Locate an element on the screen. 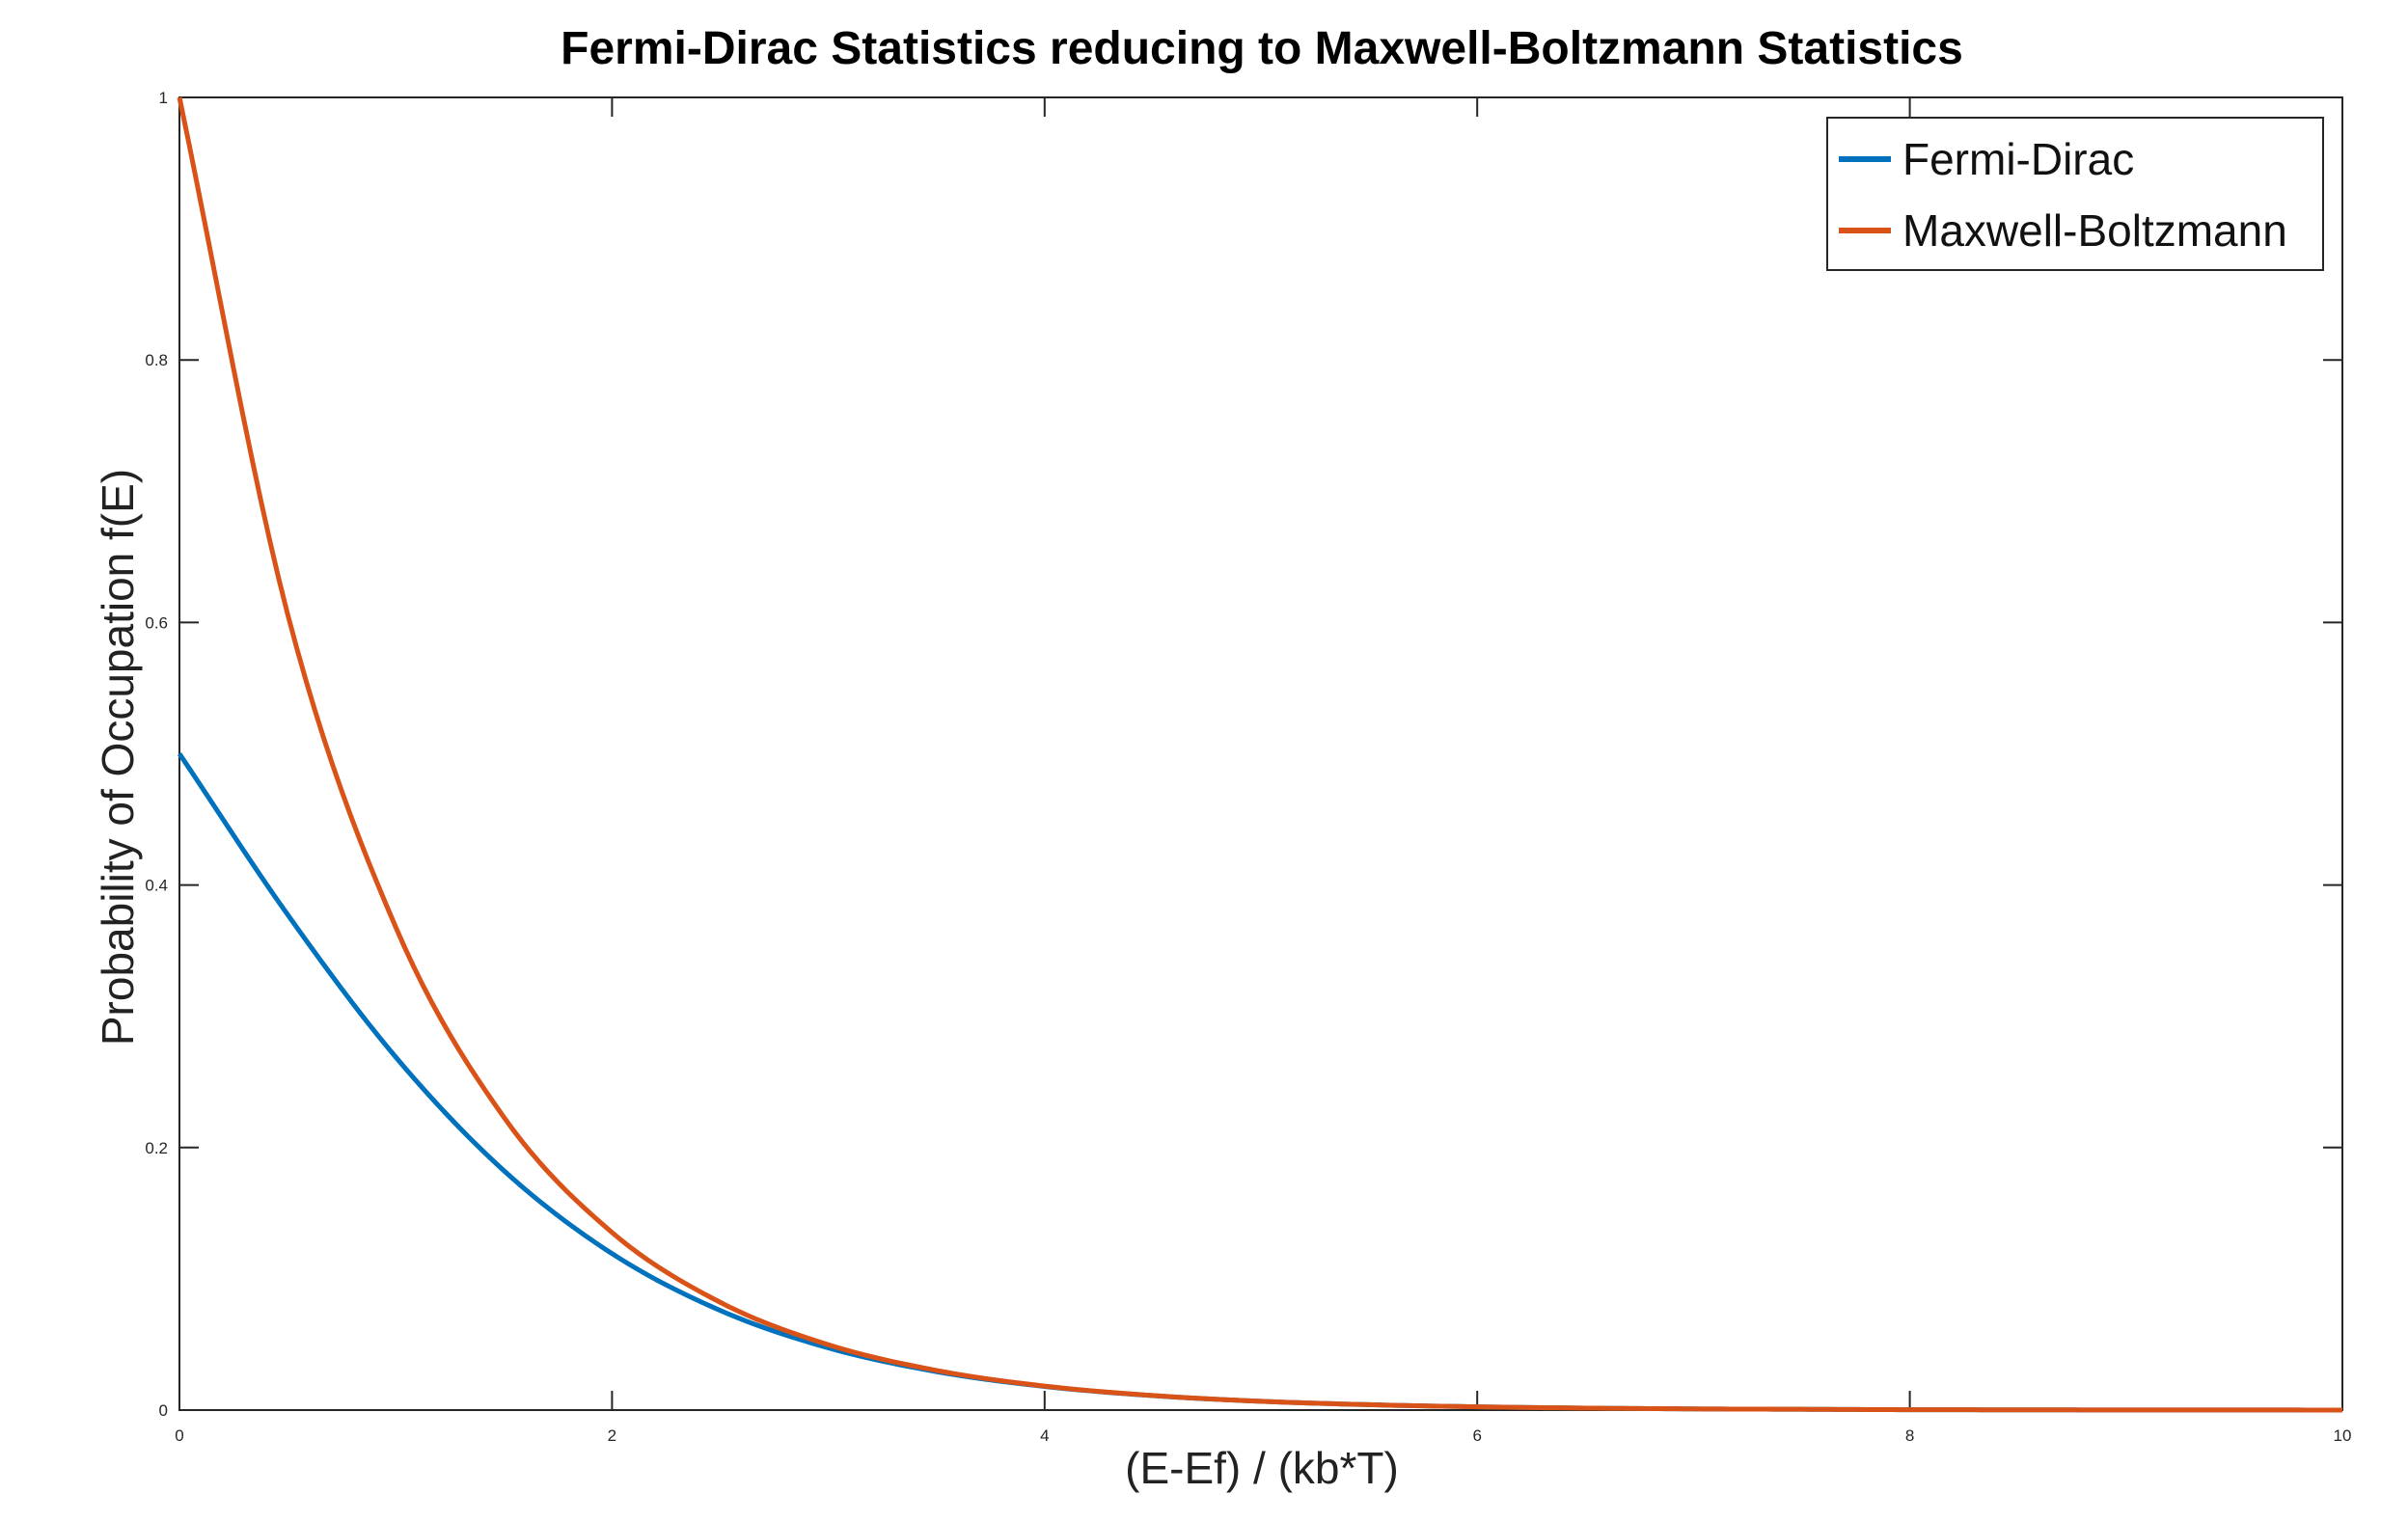 The image size is (2408, 1521). legend-label: Fermi-Dirac is located at coordinates (2018, 159).